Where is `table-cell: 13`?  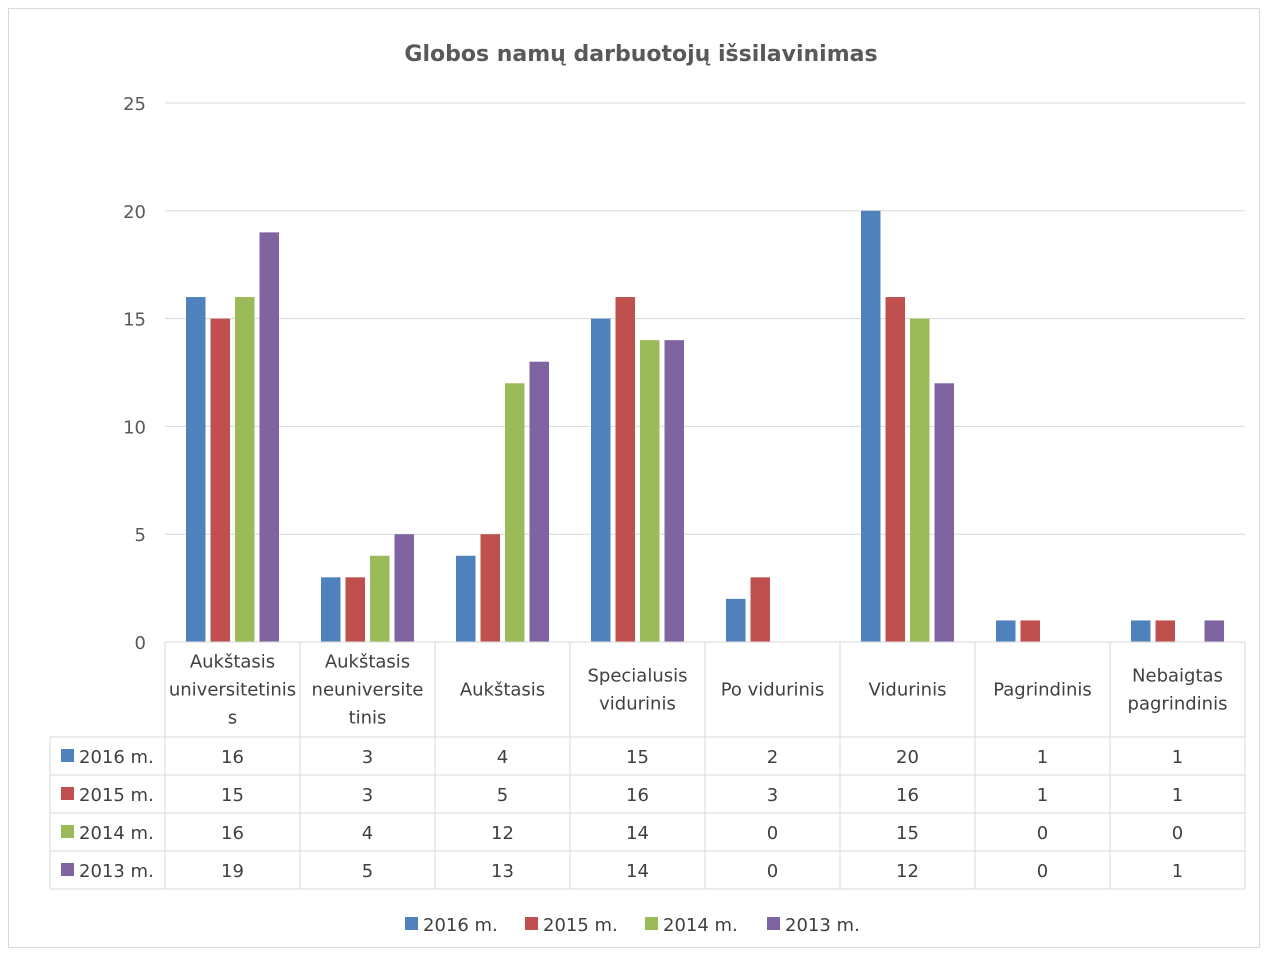 table-cell: 13 is located at coordinates (502, 871).